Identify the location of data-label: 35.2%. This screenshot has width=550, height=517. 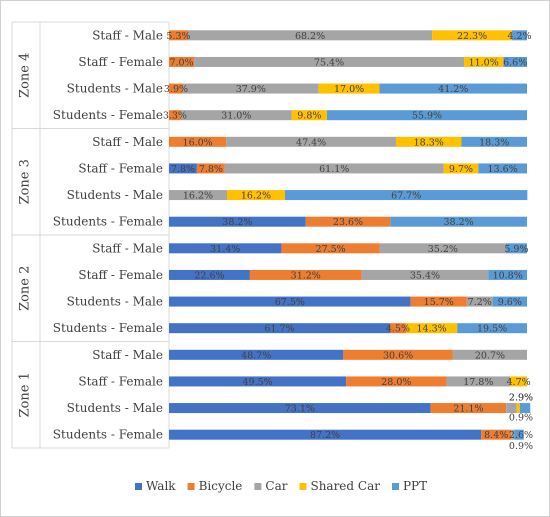
(443, 249).